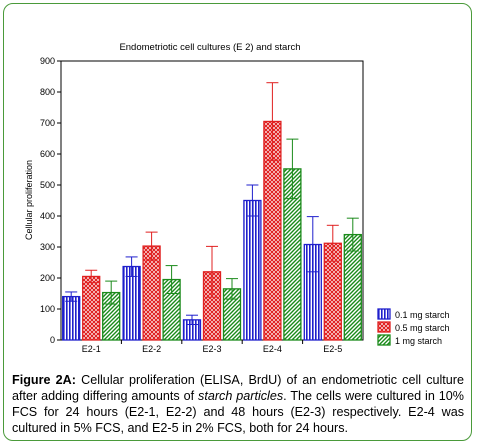 The image size is (477, 446). Describe the element at coordinates (50, 200) in the screenshot. I see `y-axis-ticks: 0 100 200 300 400 500 600 700 800 900` at that location.